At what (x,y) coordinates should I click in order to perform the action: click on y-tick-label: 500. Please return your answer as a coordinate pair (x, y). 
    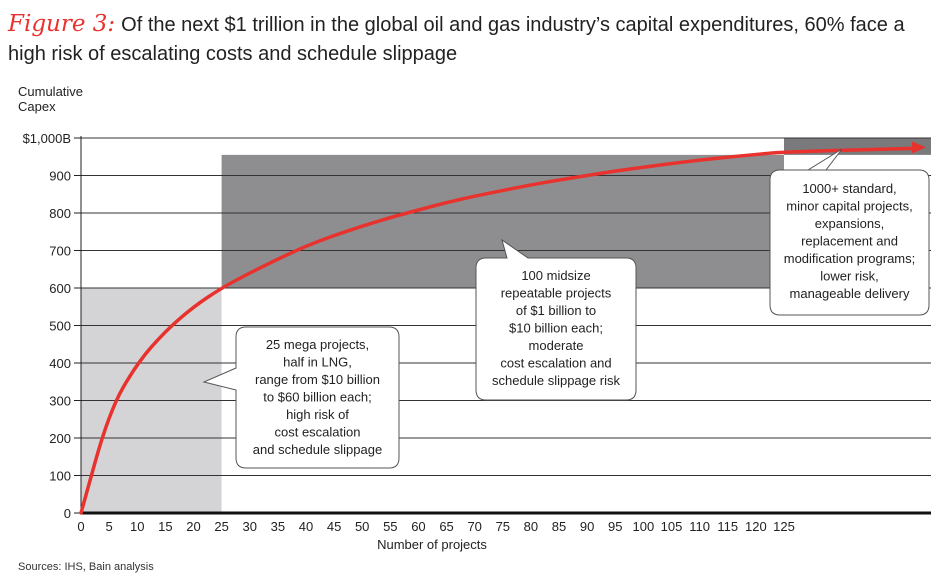
    Looking at the image, I should click on (60, 326).